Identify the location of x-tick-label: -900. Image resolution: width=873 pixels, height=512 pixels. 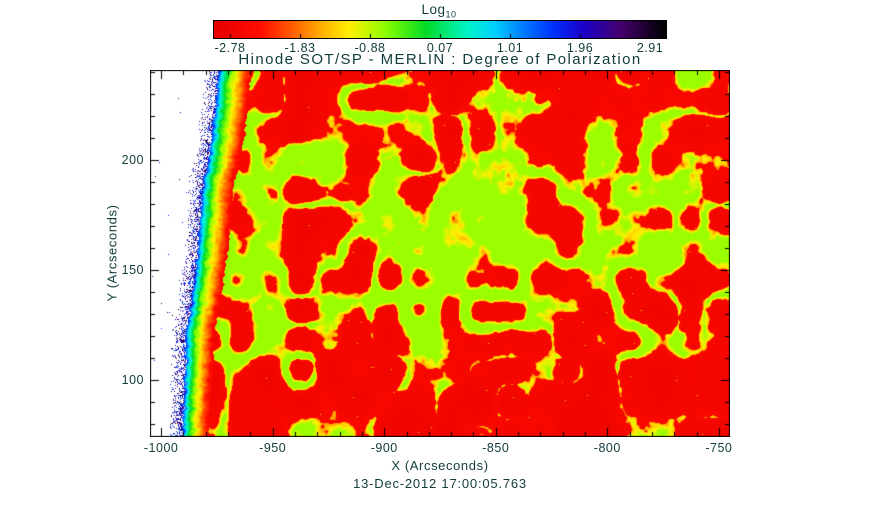
(384, 448).